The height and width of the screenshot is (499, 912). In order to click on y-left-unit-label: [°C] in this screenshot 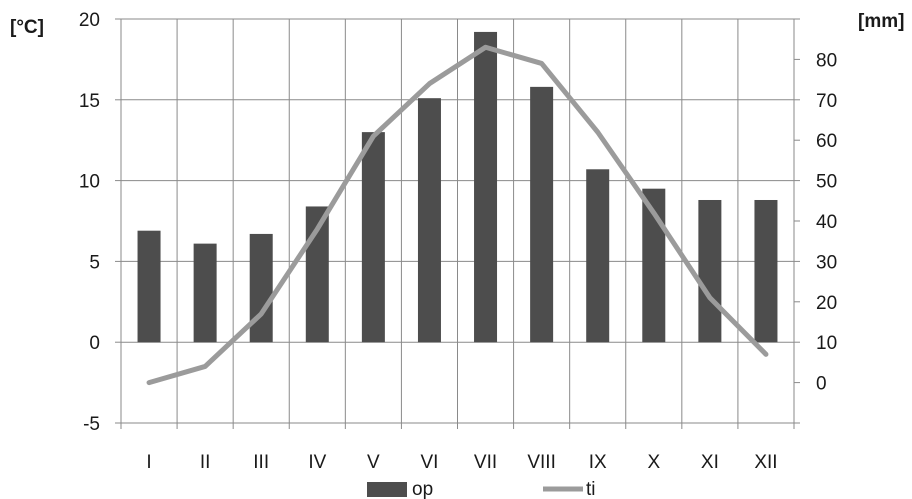, I will do `click(27, 27)`.